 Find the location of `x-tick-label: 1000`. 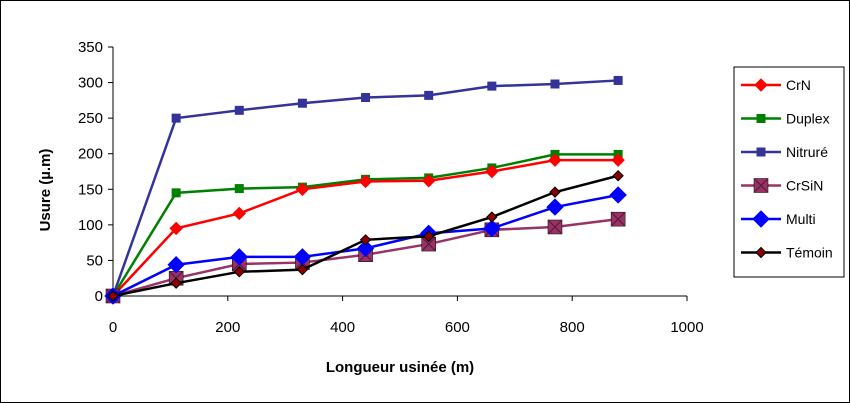

x-tick-label: 1000 is located at coordinates (686, 327).